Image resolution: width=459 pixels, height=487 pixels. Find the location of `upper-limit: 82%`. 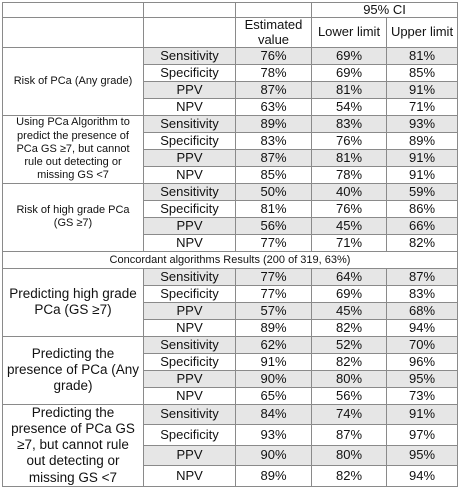

upper-limit: 82% is located at coordinates (422, 242).